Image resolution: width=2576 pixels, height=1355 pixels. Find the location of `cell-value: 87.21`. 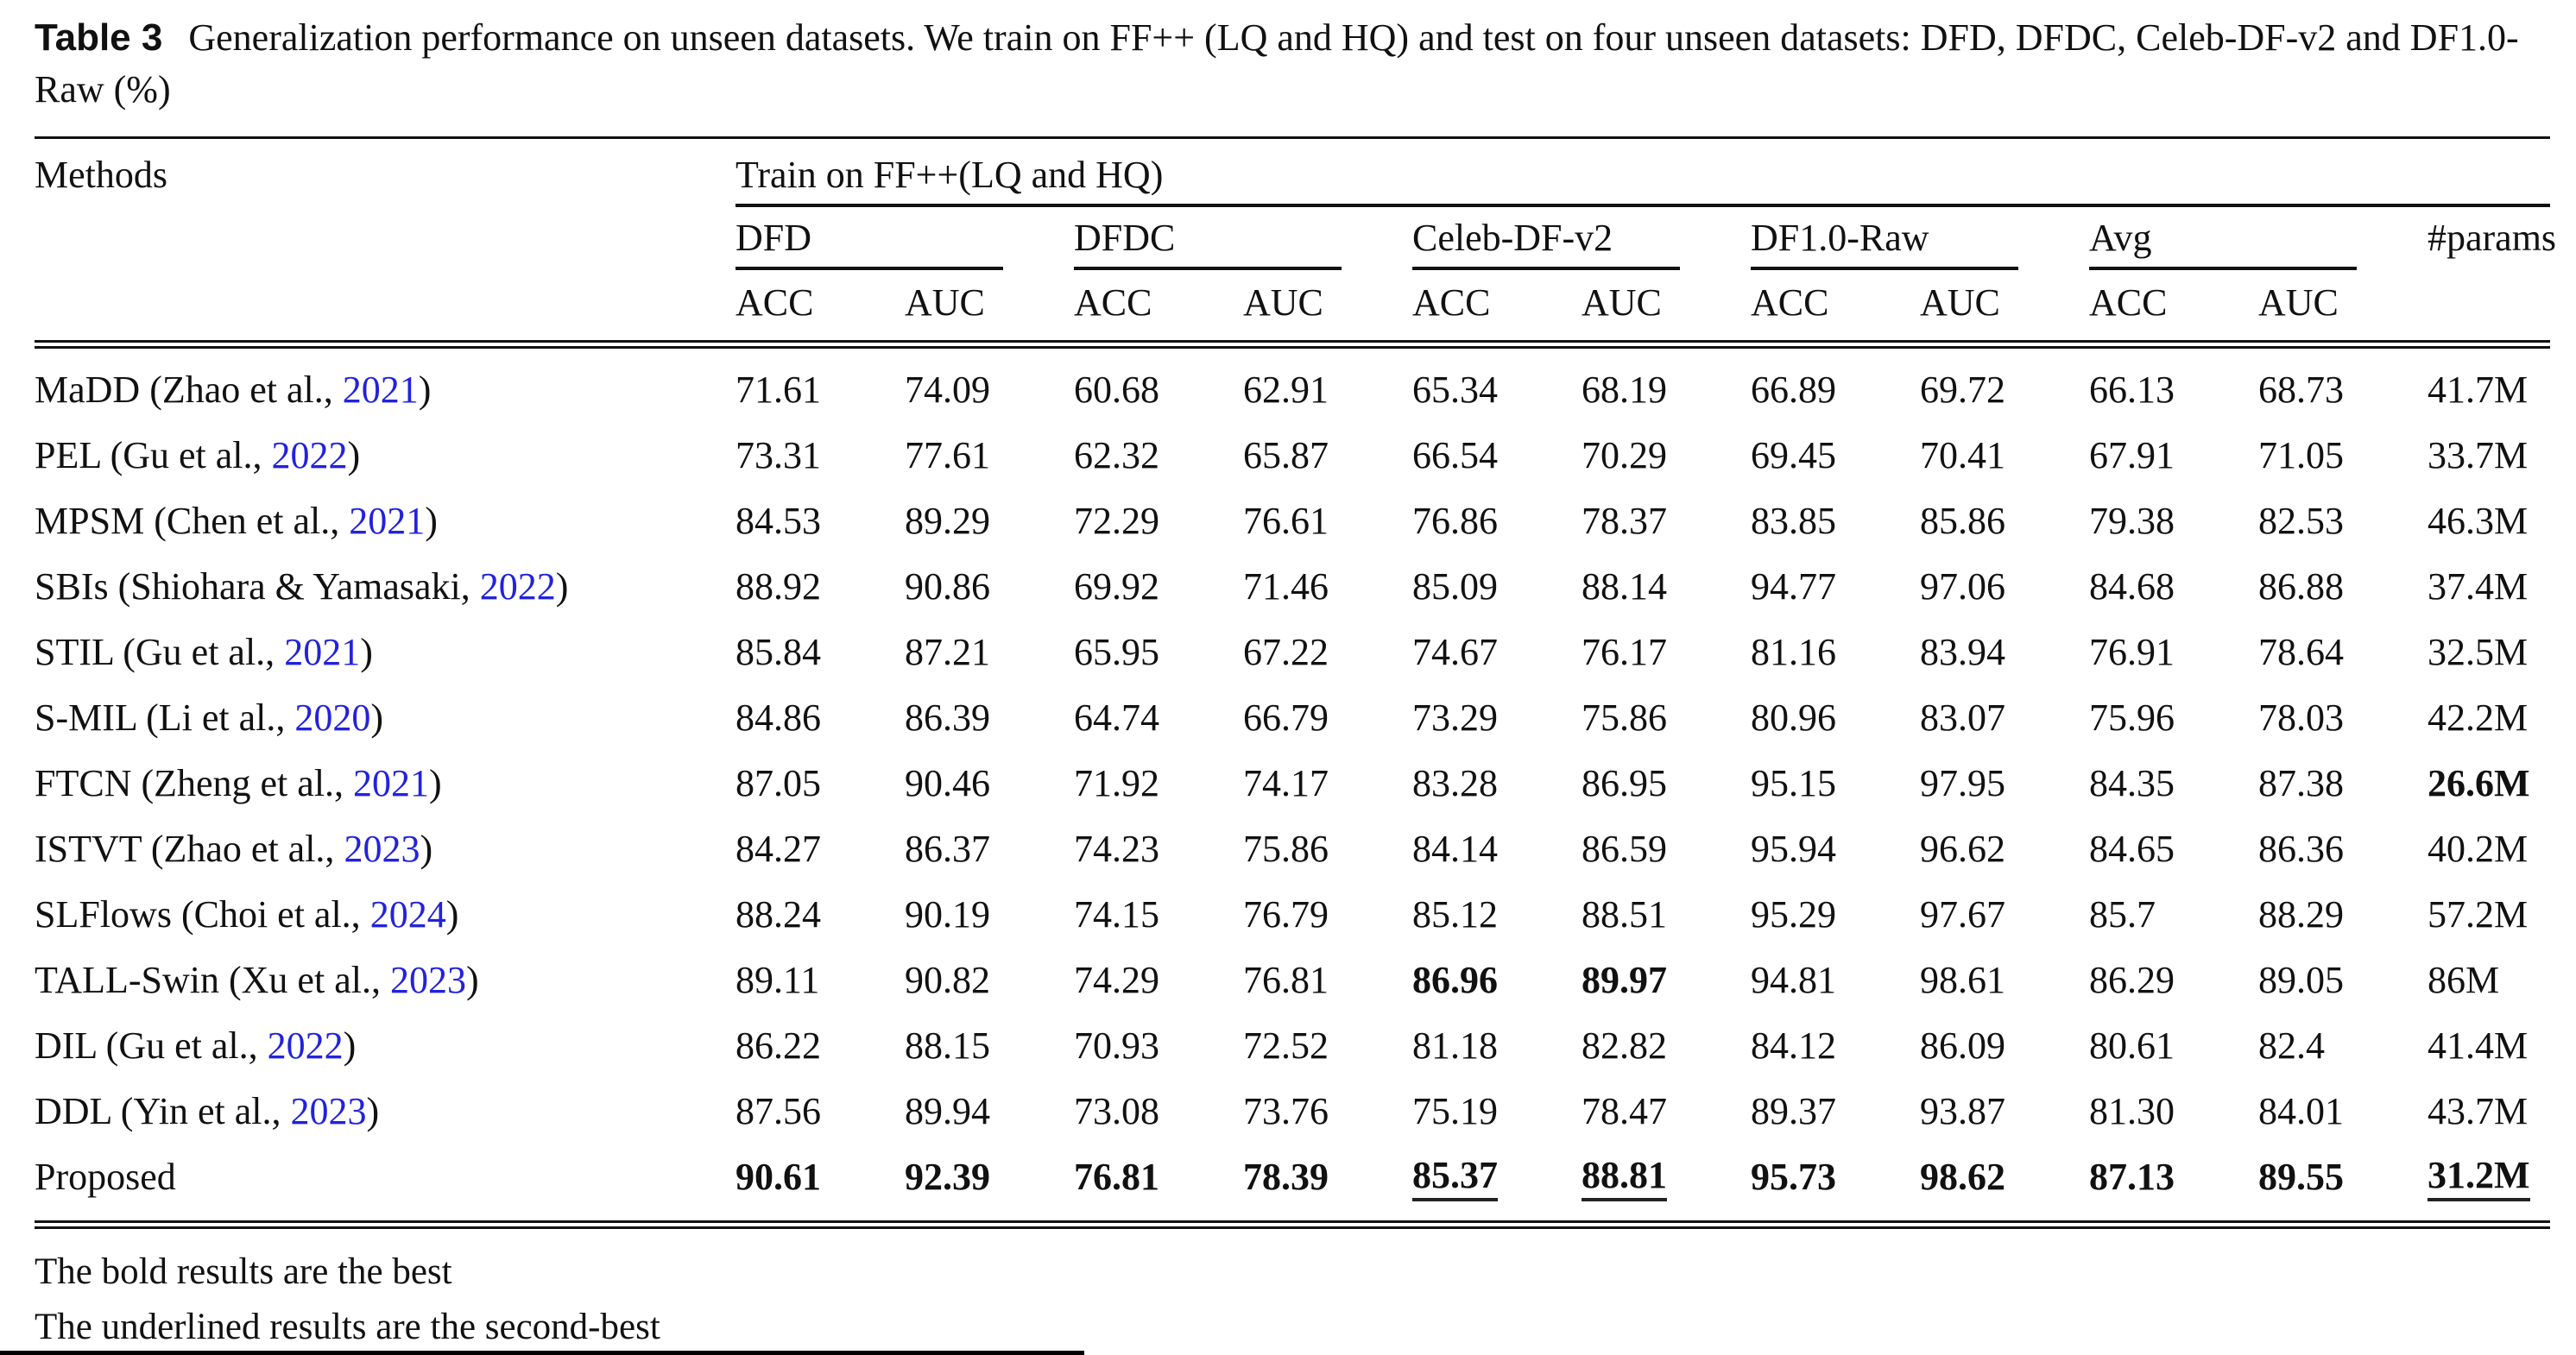

cell-value: 87.21 is located at coordinates (947, 653).